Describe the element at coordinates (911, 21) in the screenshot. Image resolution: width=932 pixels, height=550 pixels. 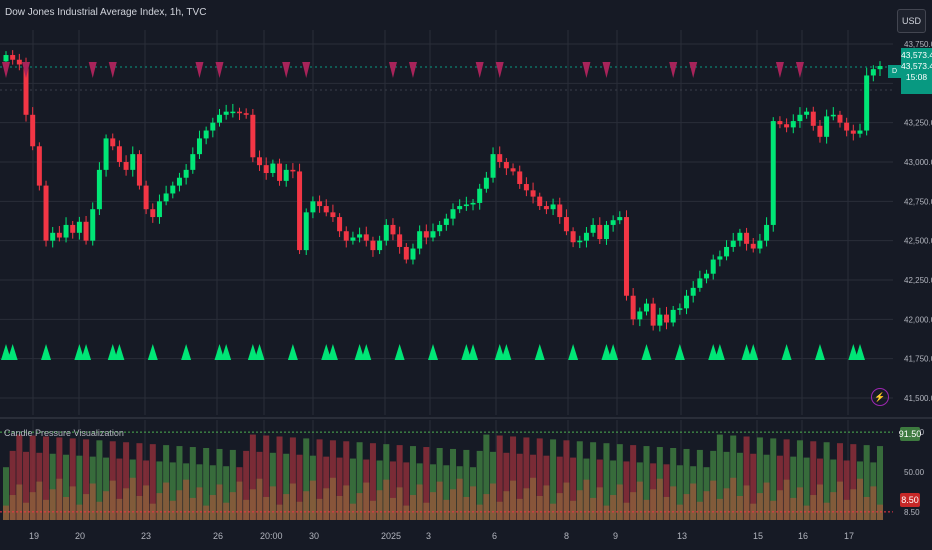
I see `currency-button: USD` at that location.